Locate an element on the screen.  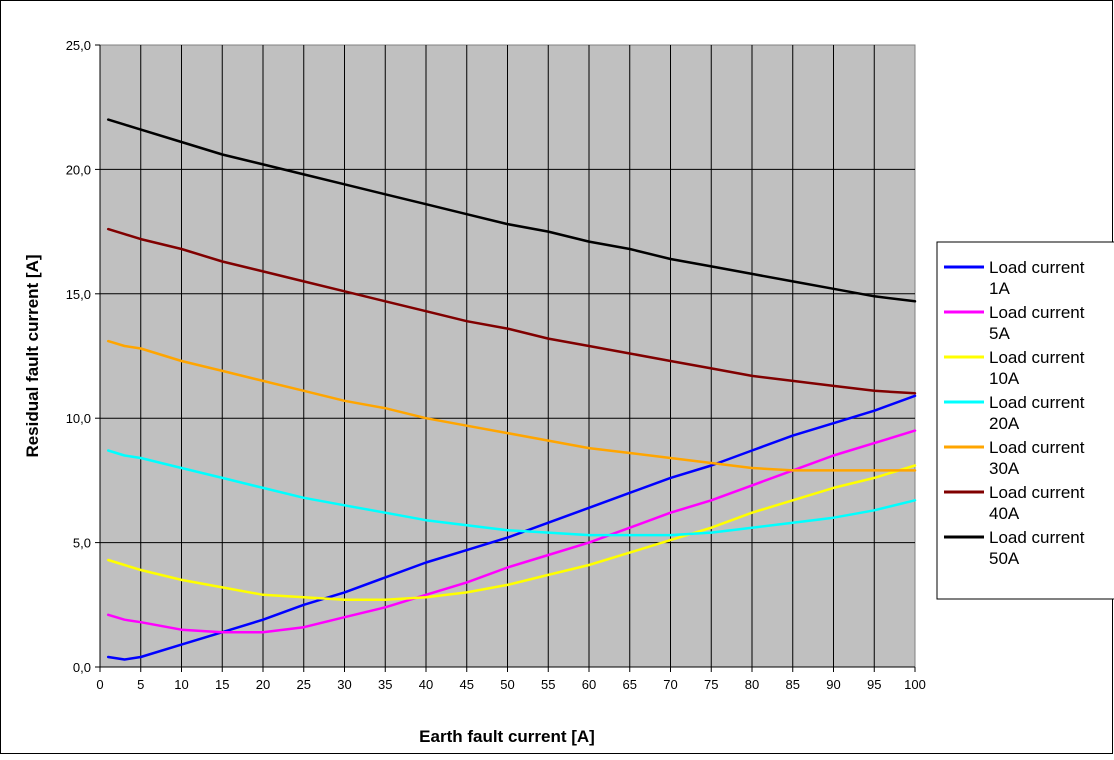
x-tick-label: 35 is located at coordinates (385, 684).